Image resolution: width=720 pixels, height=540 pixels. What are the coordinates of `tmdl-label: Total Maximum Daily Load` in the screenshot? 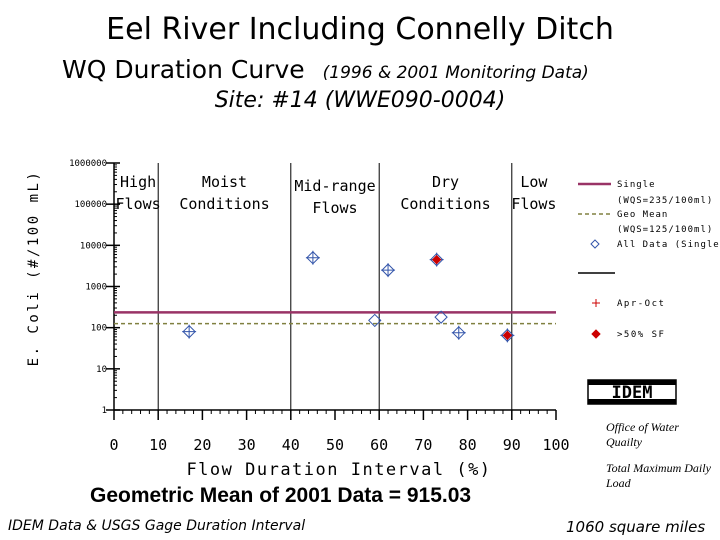 It's located at (658, 475).